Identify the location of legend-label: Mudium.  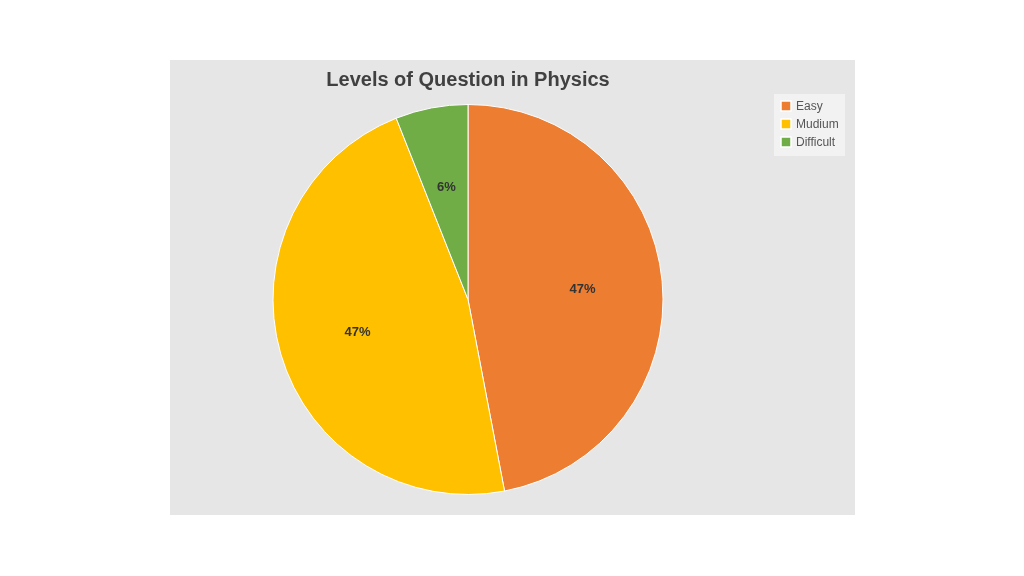
(817, 124).